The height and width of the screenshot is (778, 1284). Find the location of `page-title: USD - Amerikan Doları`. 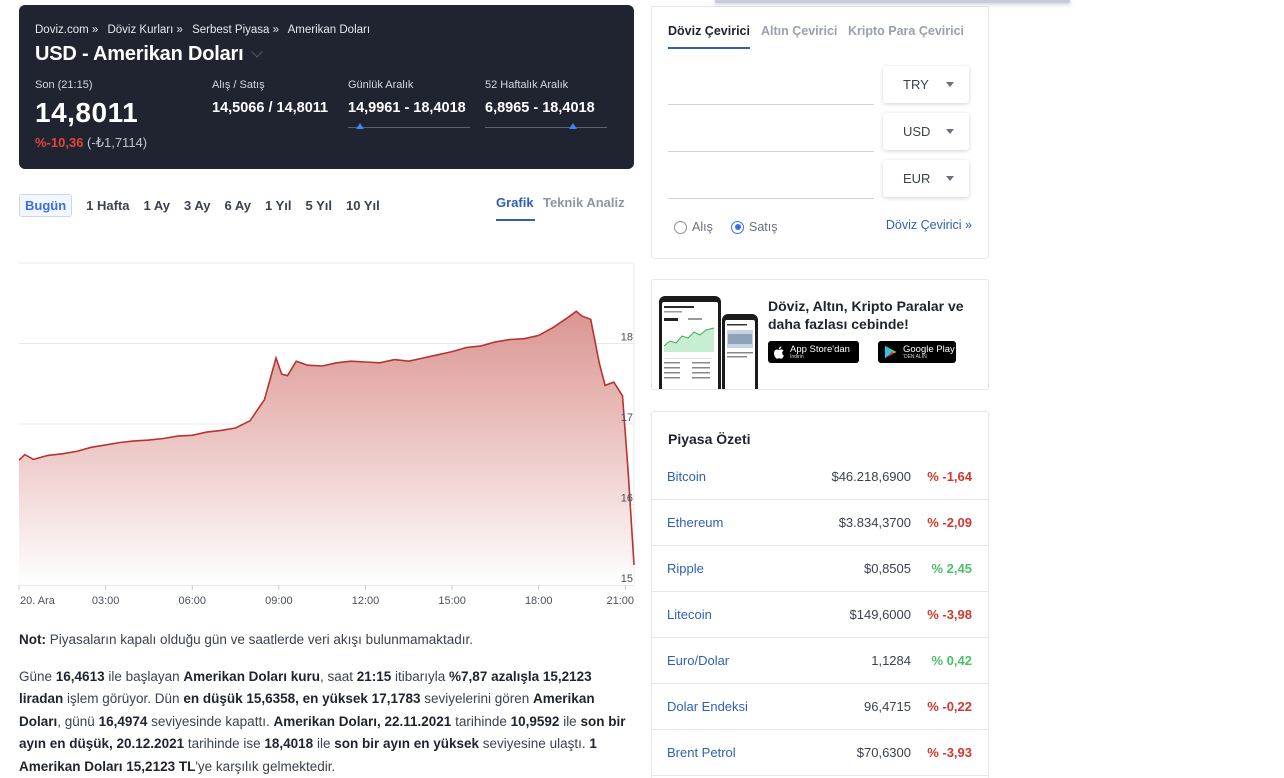

page-title: USD - Amerikan Doları is located at coordinates (139, 54).